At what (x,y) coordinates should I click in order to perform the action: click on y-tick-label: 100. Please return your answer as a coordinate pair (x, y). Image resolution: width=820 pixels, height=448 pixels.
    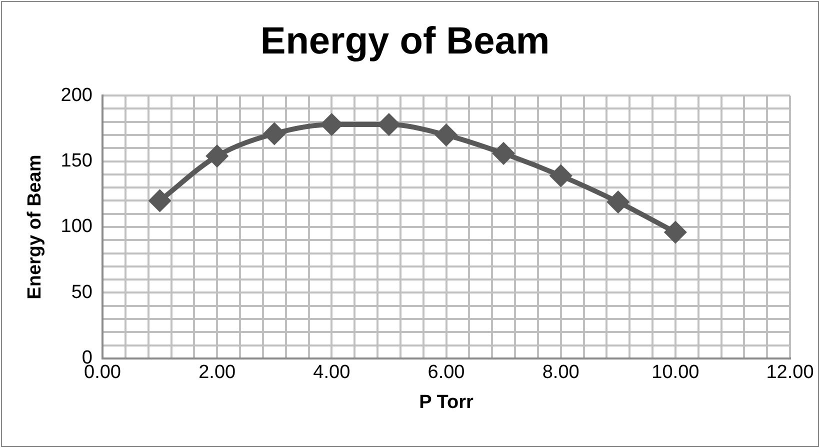
    Looking at the image, I should click on (76, 227).